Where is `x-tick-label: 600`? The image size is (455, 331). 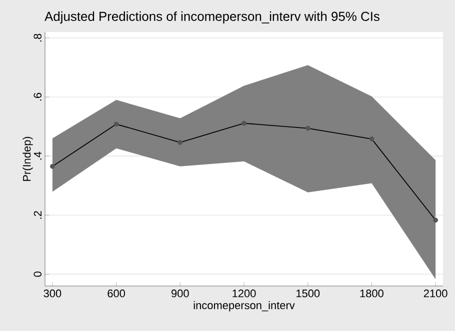
x-tick-label: 600 is located at coordinates (116, 294).